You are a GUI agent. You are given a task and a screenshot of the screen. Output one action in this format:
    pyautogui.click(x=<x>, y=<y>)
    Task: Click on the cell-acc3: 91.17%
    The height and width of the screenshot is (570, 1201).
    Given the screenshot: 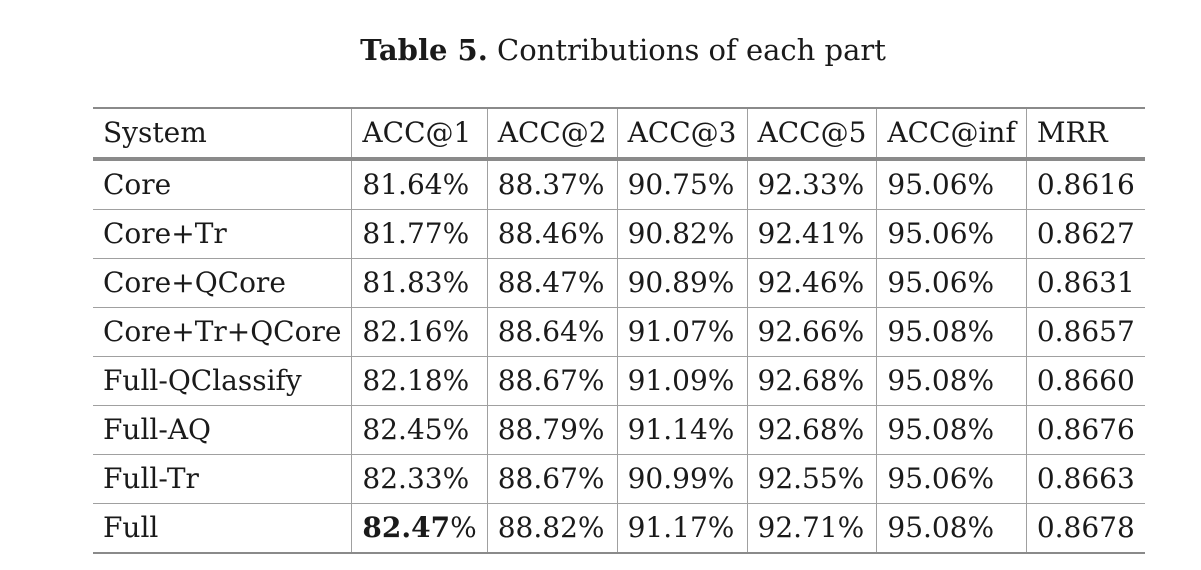 What is the action you would take?
    pyautogui.click(x=681, y=528)
    